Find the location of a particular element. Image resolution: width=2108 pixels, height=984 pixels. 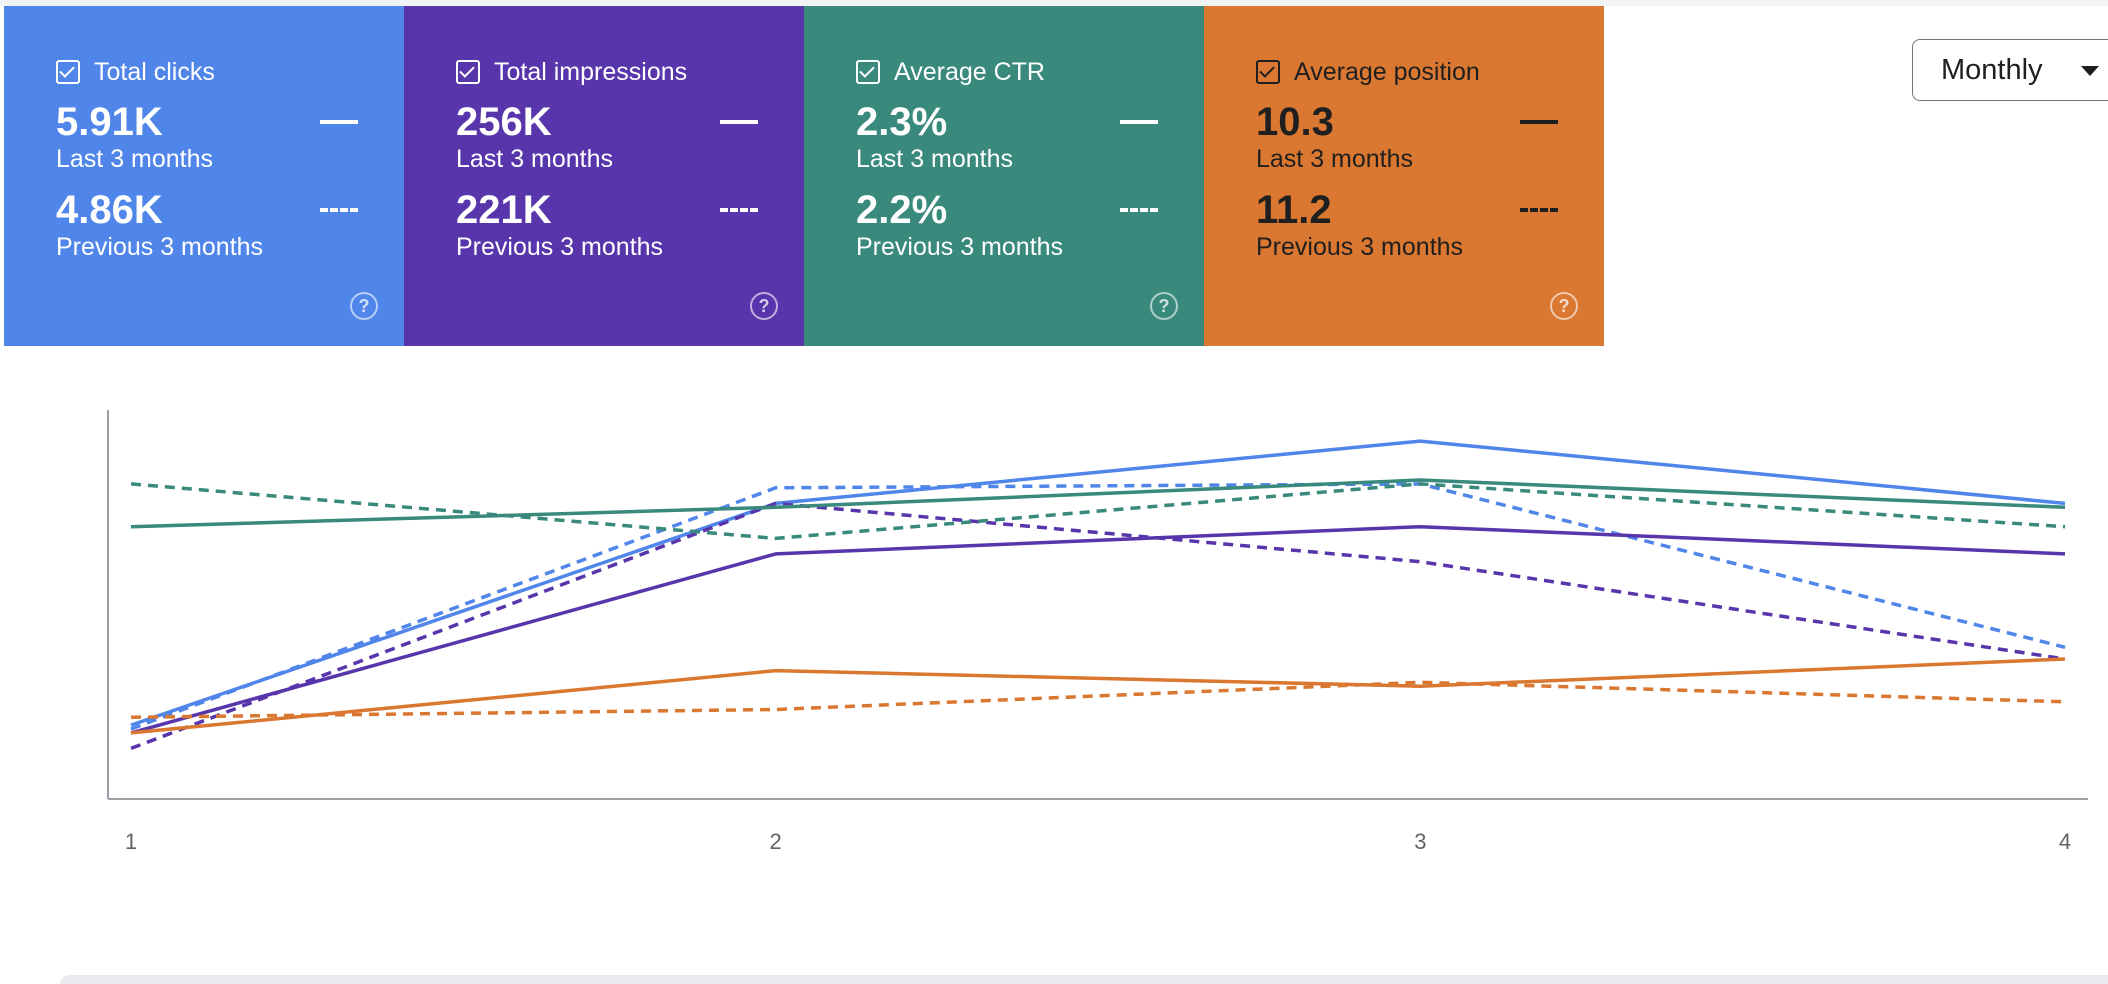

period-selector-dropdown: Monthly is located at coordinates (2010, 70).